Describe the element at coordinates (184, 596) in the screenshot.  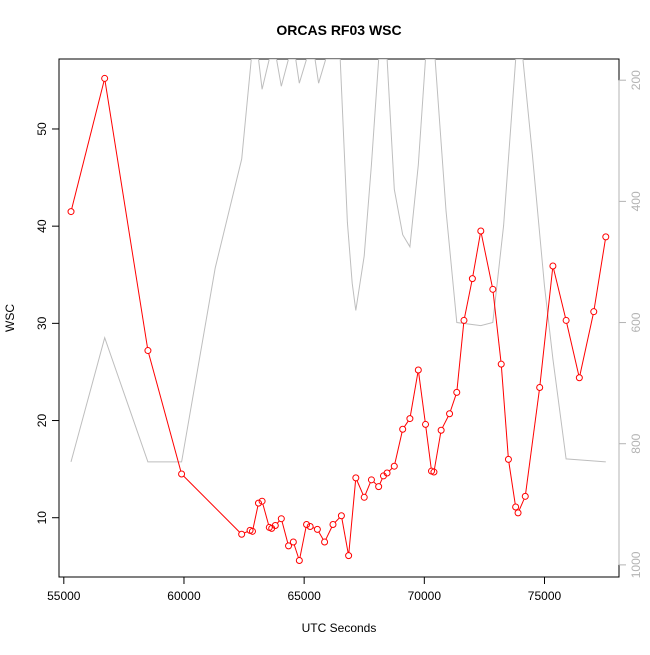
I see `x-tick-label: 60000` at that location.